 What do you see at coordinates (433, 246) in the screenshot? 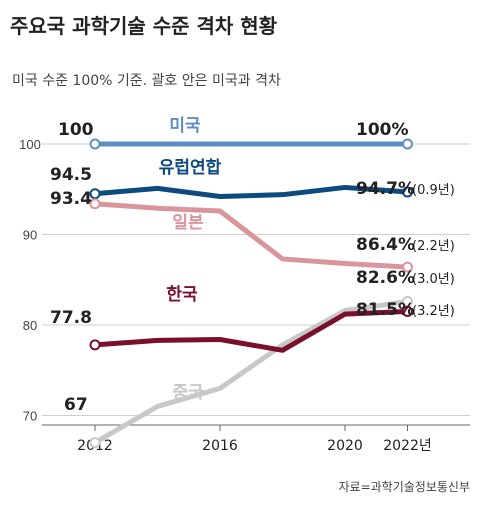
I see `gap-years-label: (2.2년)` at bounding box center [433, 246].